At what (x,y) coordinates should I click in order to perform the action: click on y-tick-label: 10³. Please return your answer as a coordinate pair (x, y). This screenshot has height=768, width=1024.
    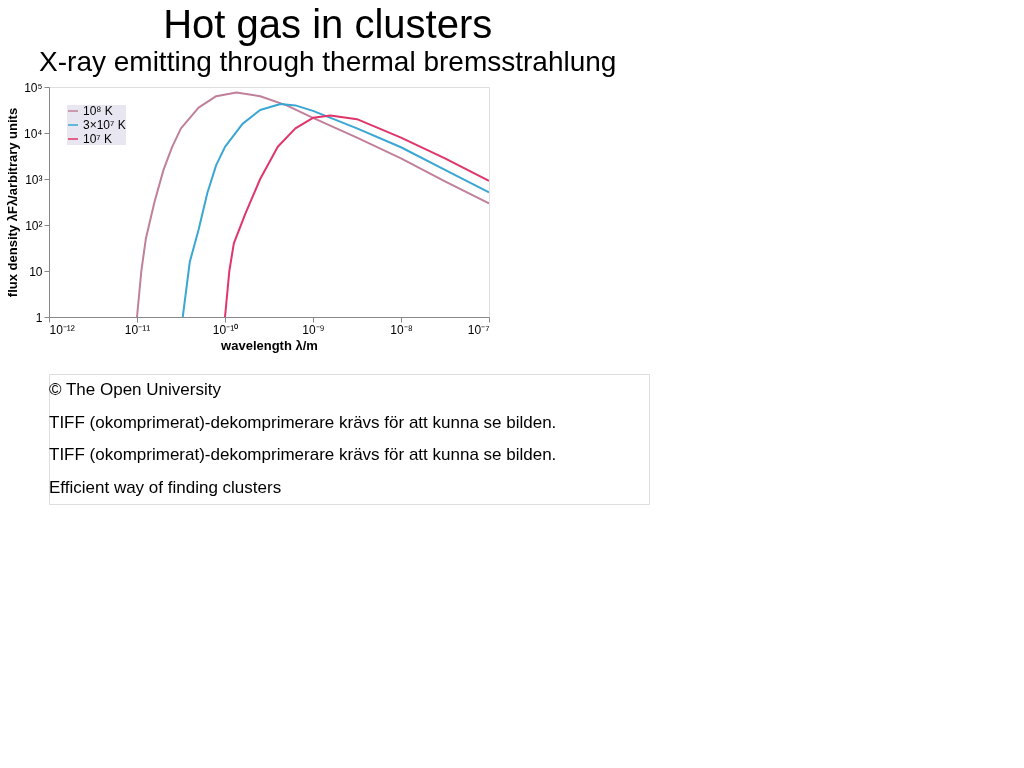
    Looking at the image, I should click on (34, 179).